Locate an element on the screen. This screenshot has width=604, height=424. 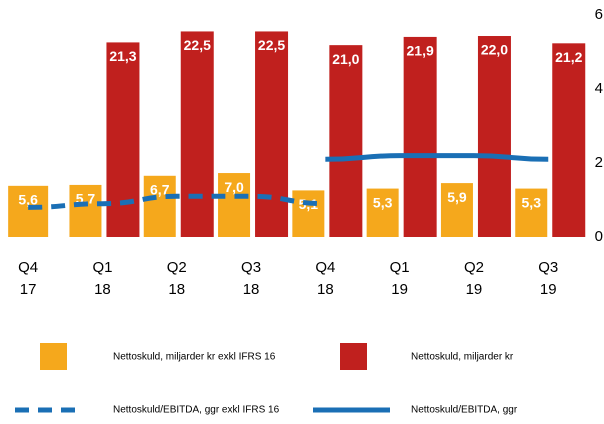
y2-tick-label: 0 is located at coordinates (599, 236).